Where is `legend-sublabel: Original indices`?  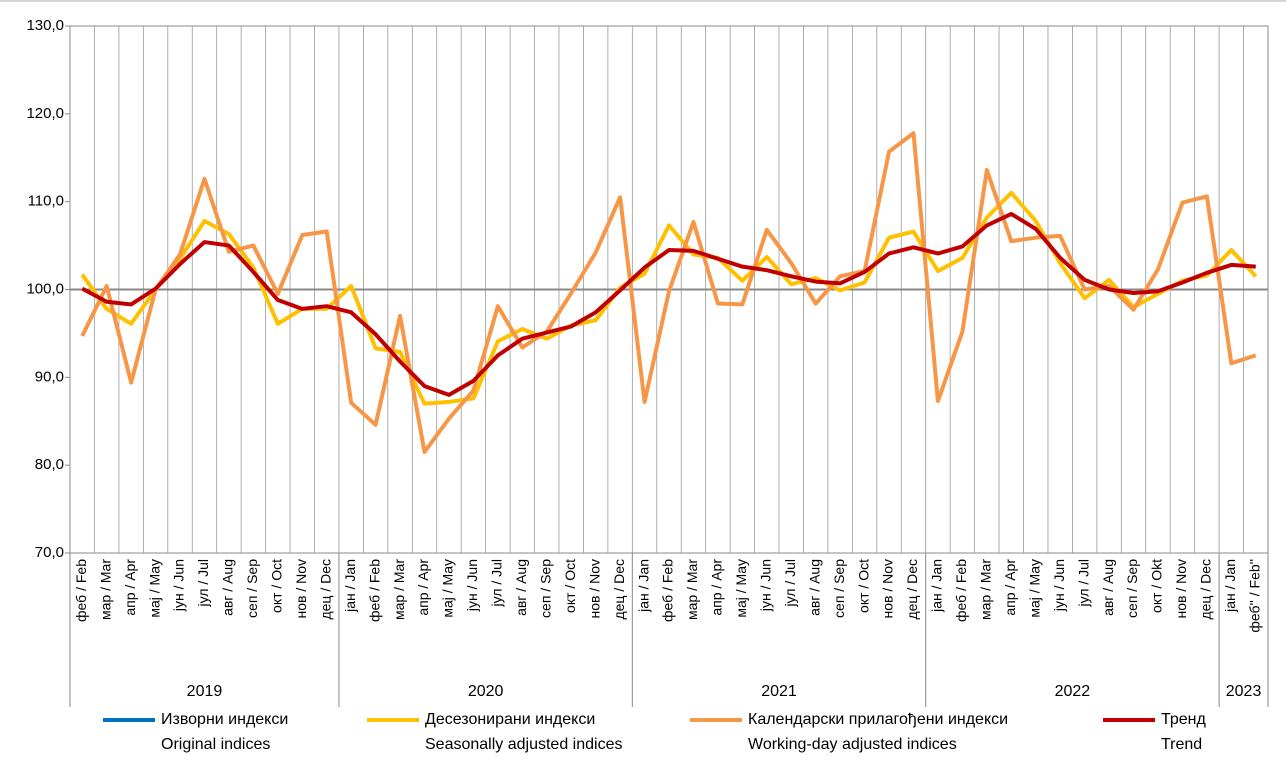 legend-sublabel: Original indices is located at coordinates (215, 744).